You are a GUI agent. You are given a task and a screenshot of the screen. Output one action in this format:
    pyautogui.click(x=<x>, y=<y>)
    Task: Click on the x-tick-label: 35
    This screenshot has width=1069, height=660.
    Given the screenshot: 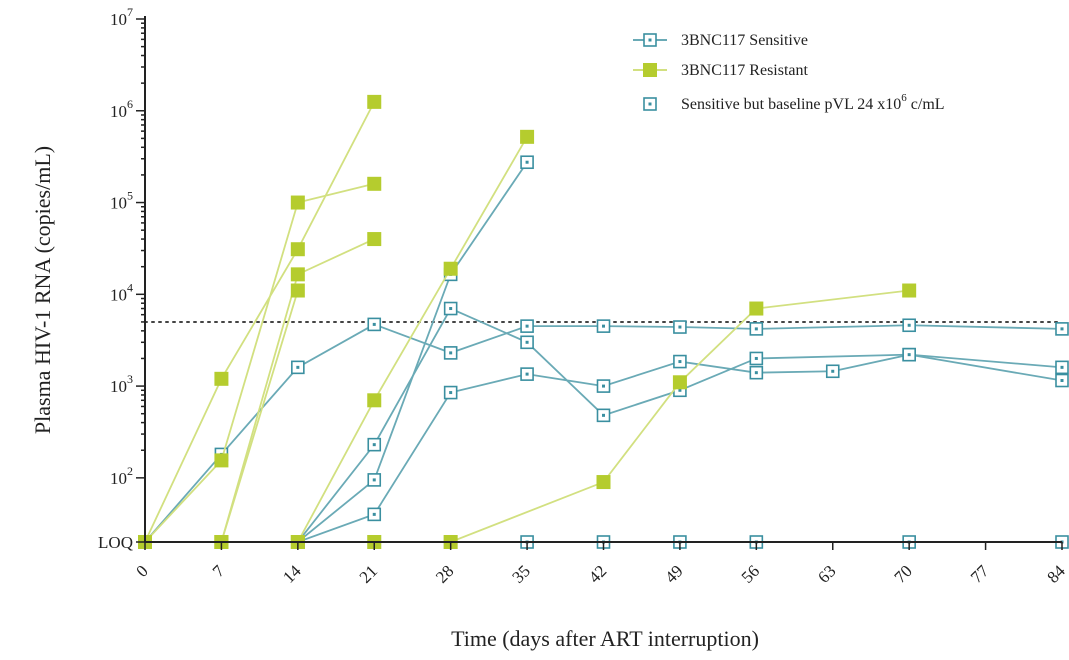 What is the action you would take?
    pyautogui.click(x=520, y=573)
    